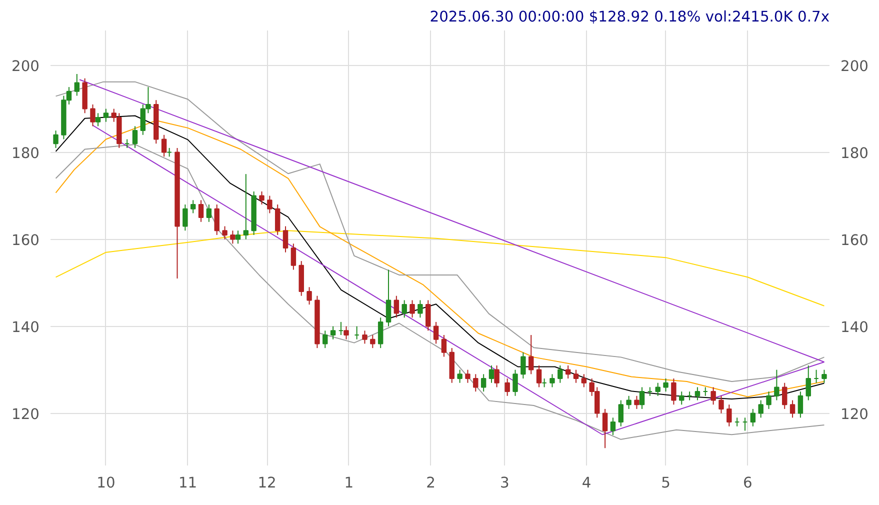  What do you see at coordinates (747, 483) in the screenshot?
I see `x-tick-label: 6` at bounding box center [747, 483].